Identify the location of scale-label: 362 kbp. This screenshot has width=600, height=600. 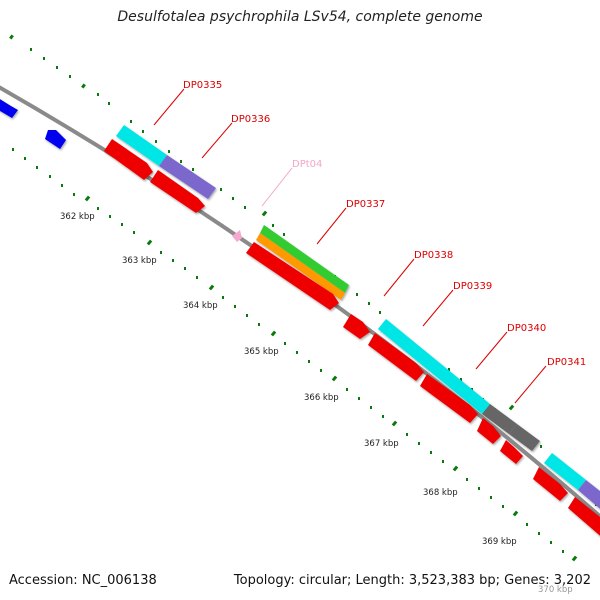
(77, 217).